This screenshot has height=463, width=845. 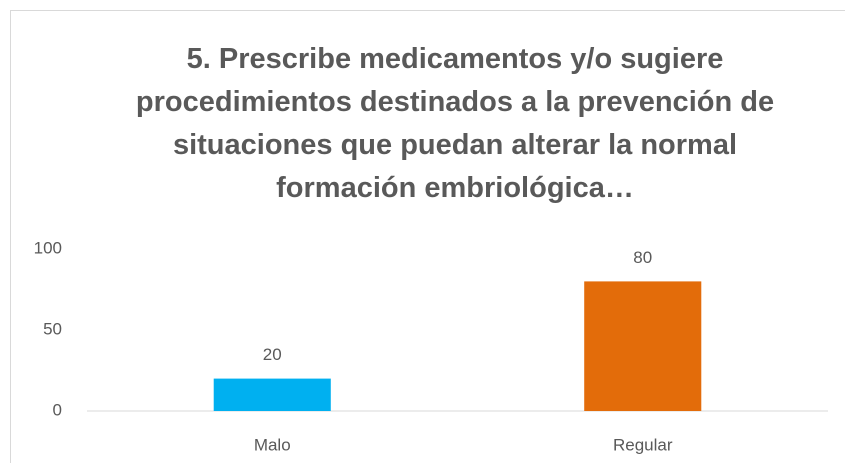 I want to click on data-label: 80, so click(x=642, y=257).